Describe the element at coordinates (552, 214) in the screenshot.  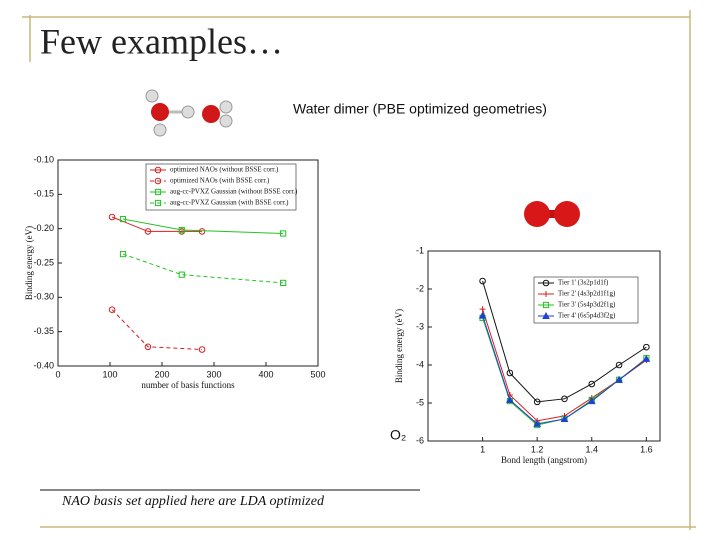
I see `o2-image` at that location.